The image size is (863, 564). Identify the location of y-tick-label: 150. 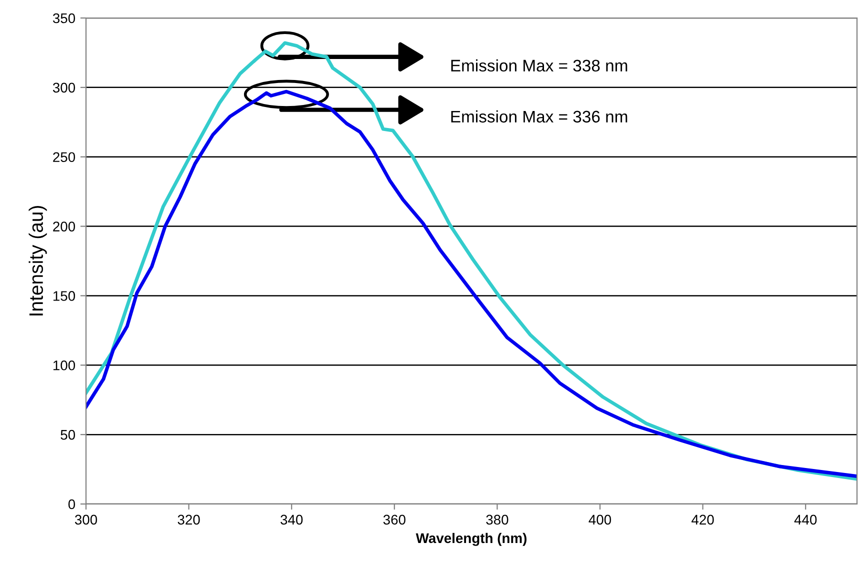
(64, 296).